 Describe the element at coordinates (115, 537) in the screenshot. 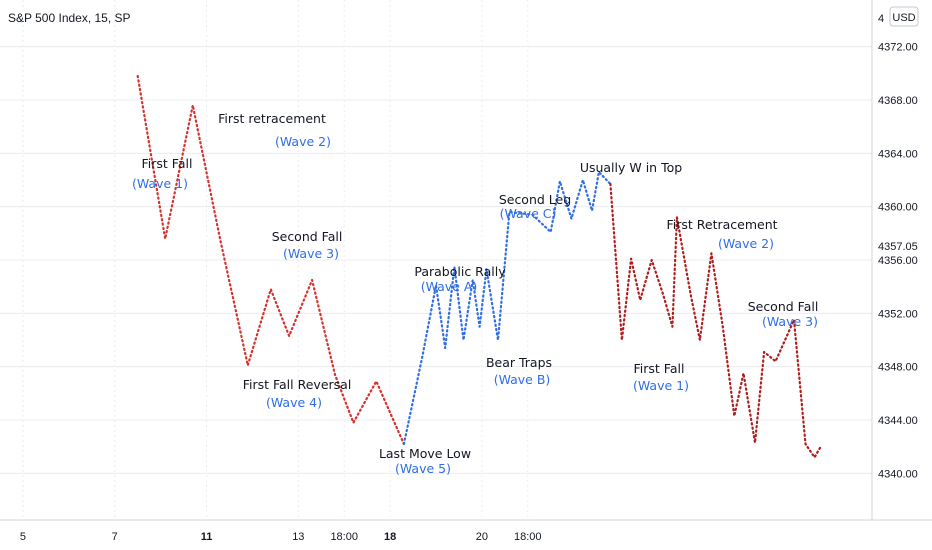

I see `x-tick-label: 7` at that location.